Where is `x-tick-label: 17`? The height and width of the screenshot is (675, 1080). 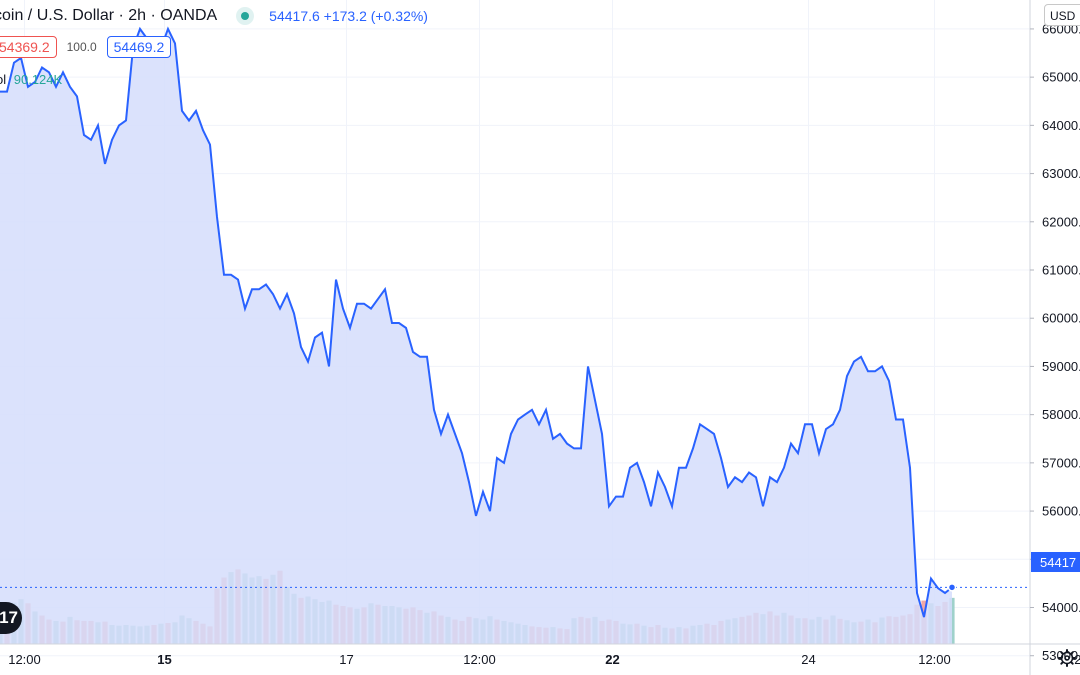 x-tick-label: 17 is located at coordinates (346, 659).